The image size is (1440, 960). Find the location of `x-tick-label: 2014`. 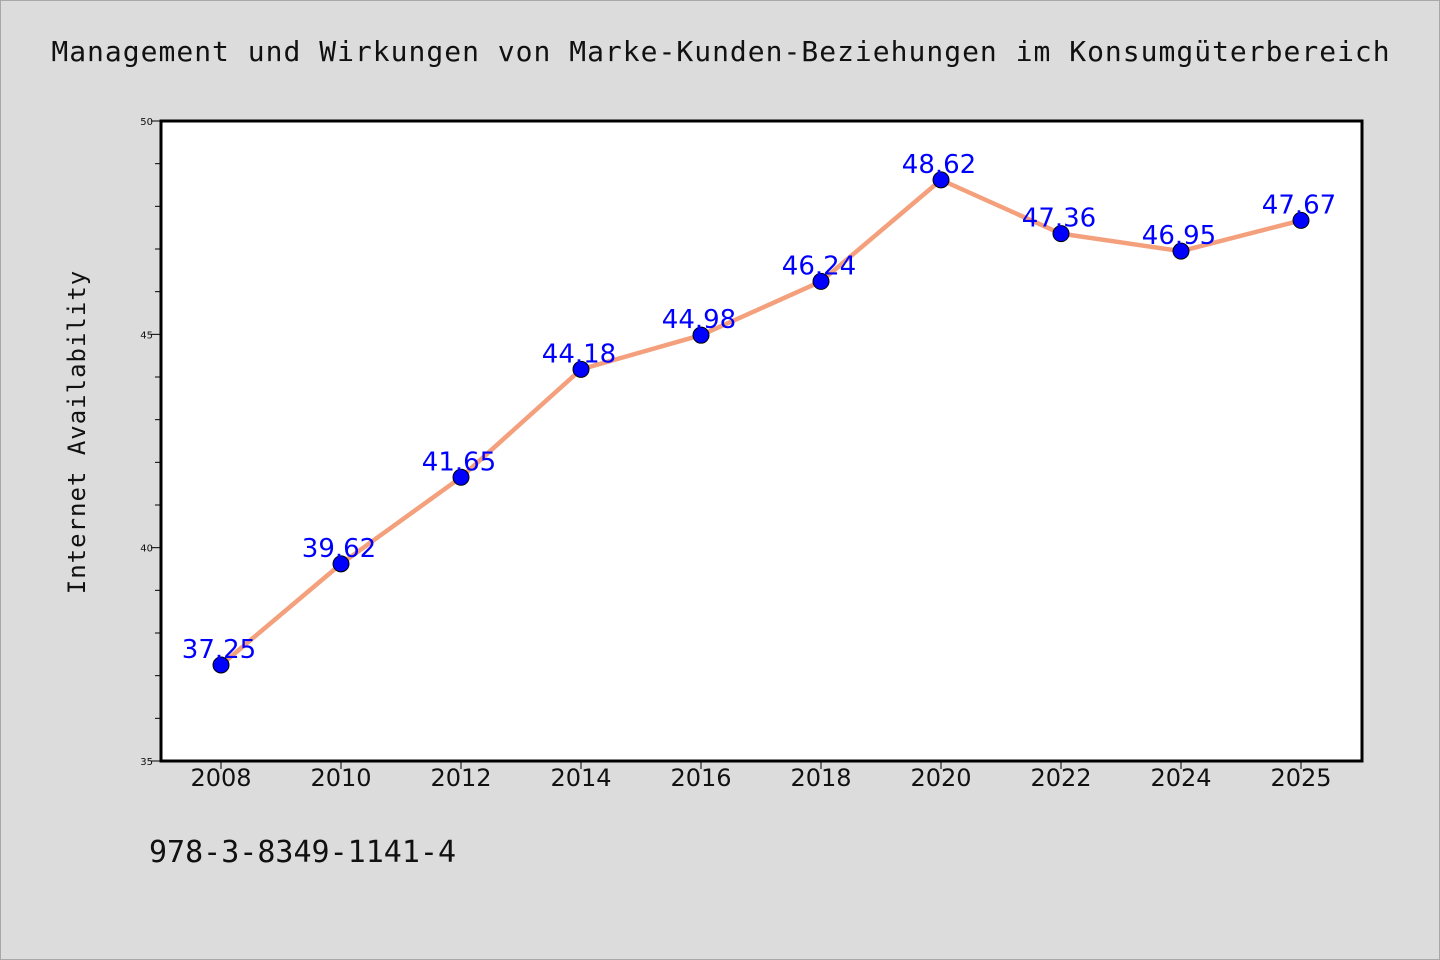

x-tick-label: 2014 is located at coordinates (580, 778).